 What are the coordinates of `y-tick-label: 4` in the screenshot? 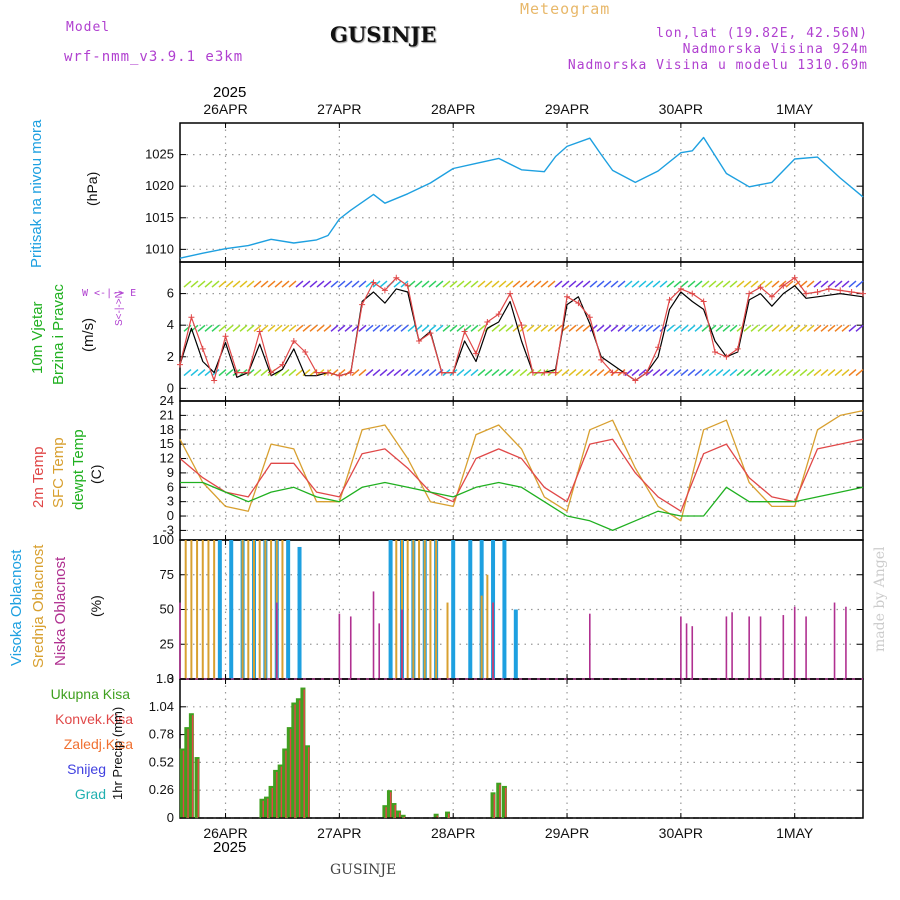 It's located at (170, 324).